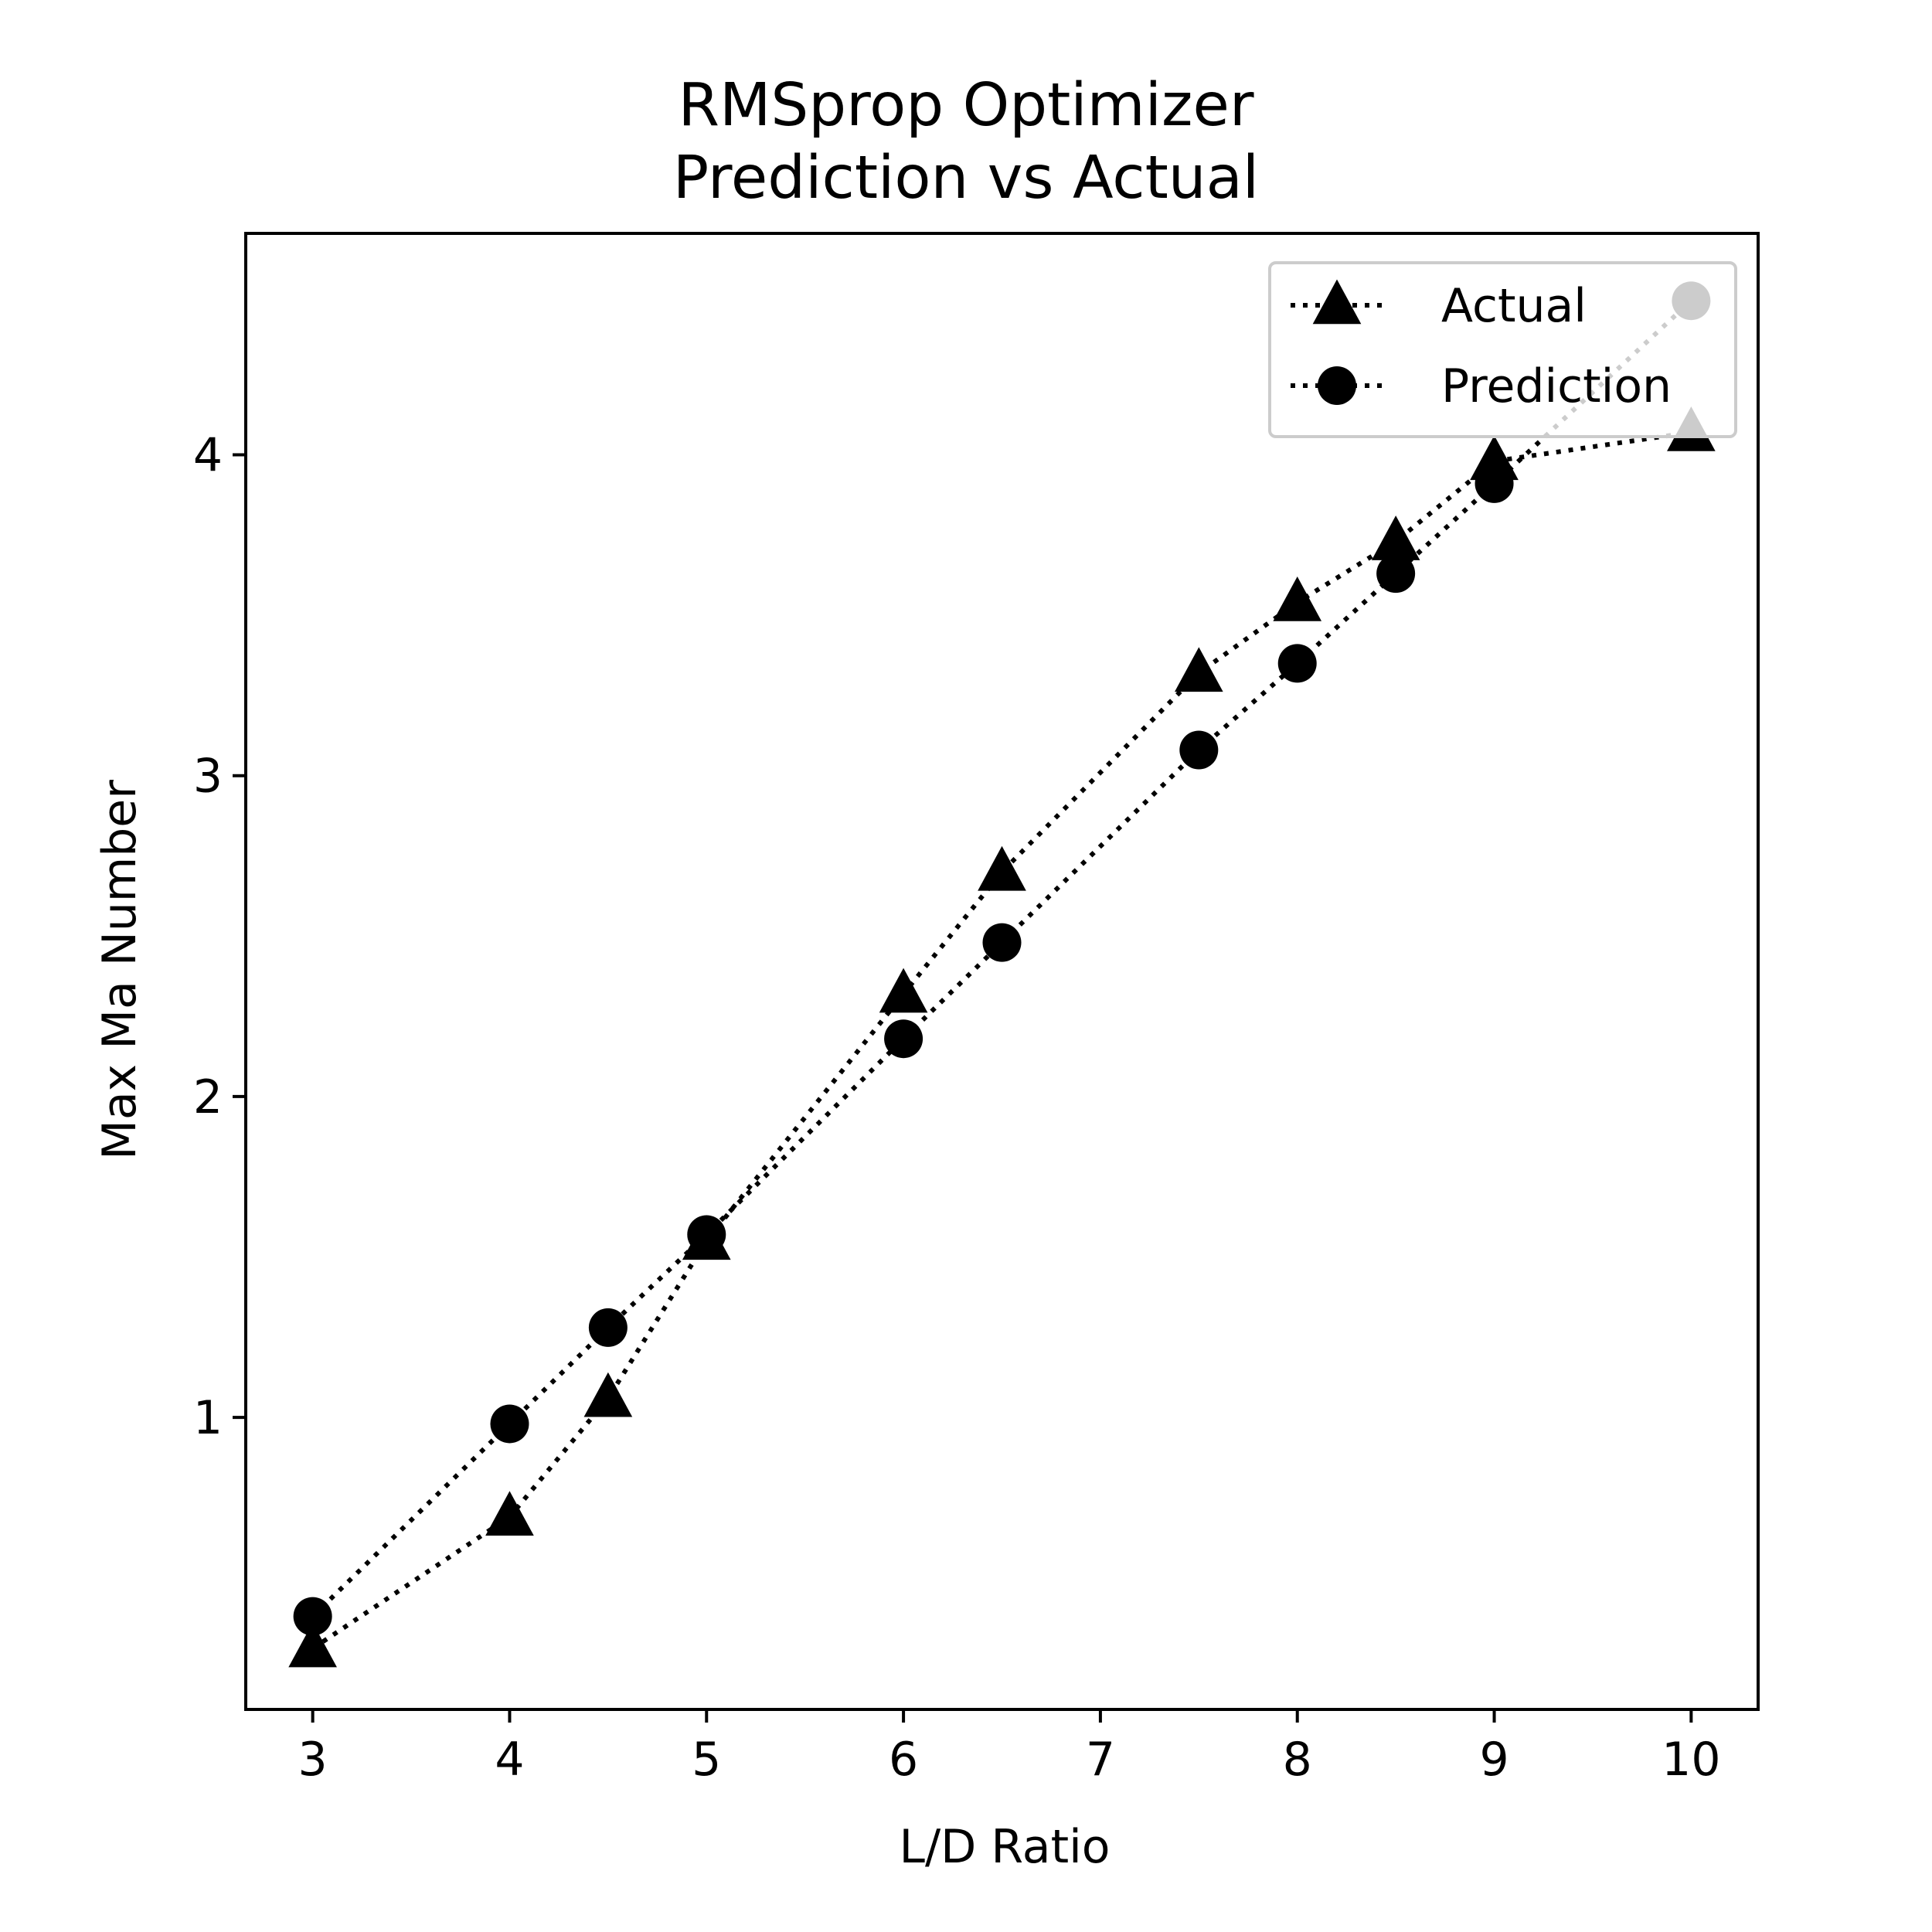  What do you see at coordinates (1100, 1760) in the screenshot?
I see `x-tick-label: 7` at bounding box center [1100, 1760].